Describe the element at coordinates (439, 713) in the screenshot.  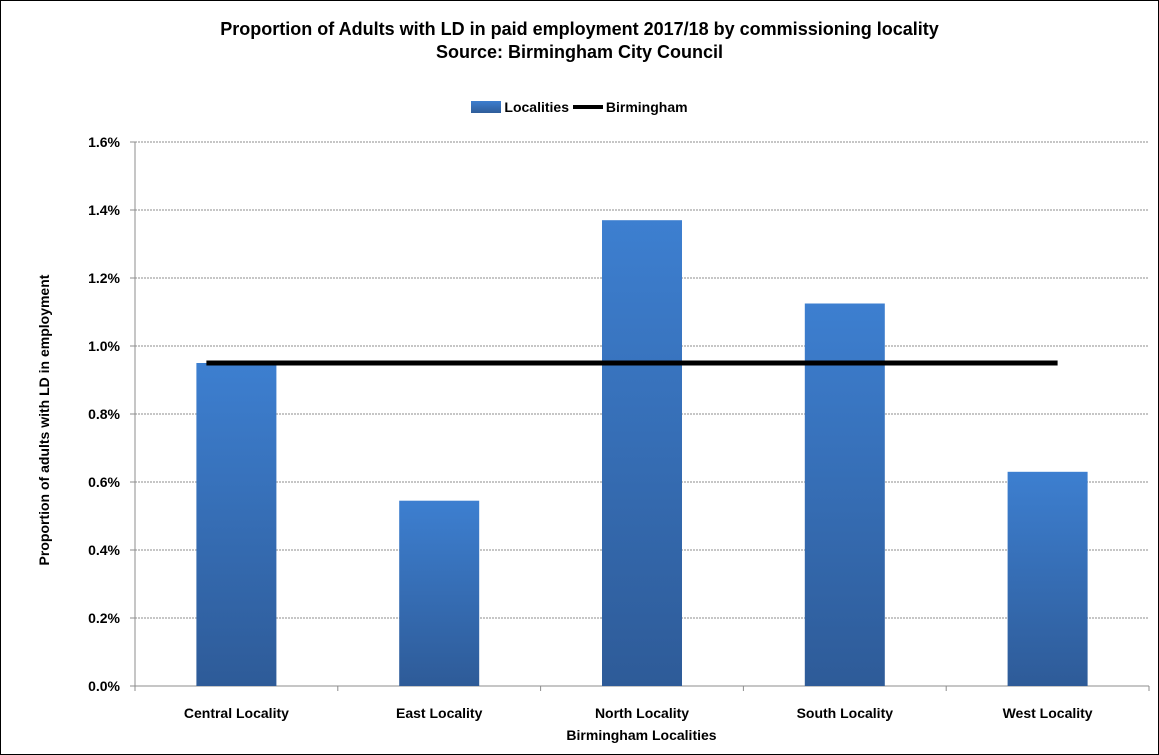
I see `x-tick-label: East Locality` at that location.